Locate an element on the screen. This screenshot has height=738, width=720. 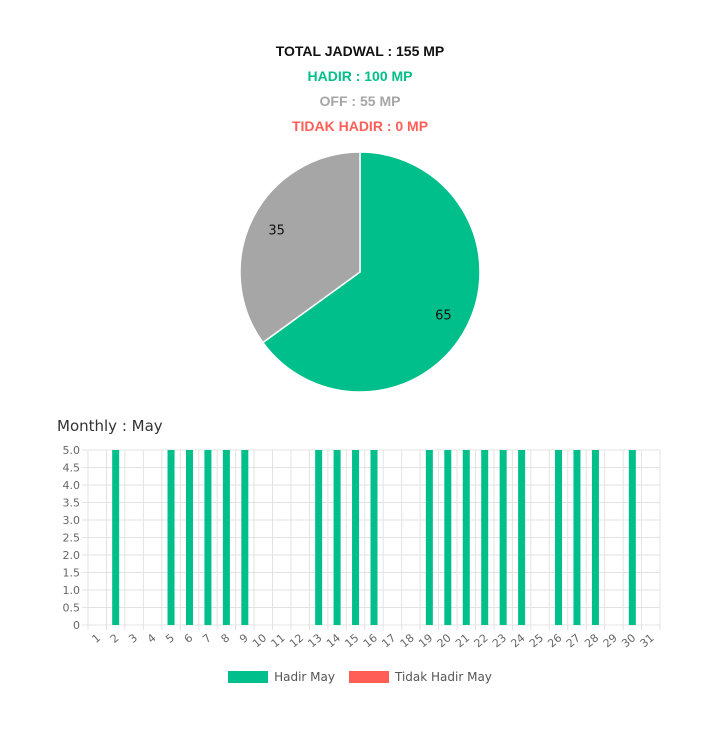
legend-item-tidak-hadir: Tidak Hadir May is located at coordinates (420, 677).